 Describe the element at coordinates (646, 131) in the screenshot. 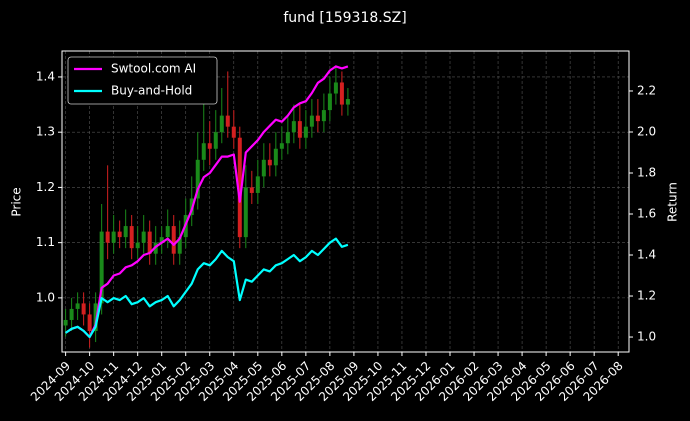

I see `y2-tick-label: 2.0` at that location.